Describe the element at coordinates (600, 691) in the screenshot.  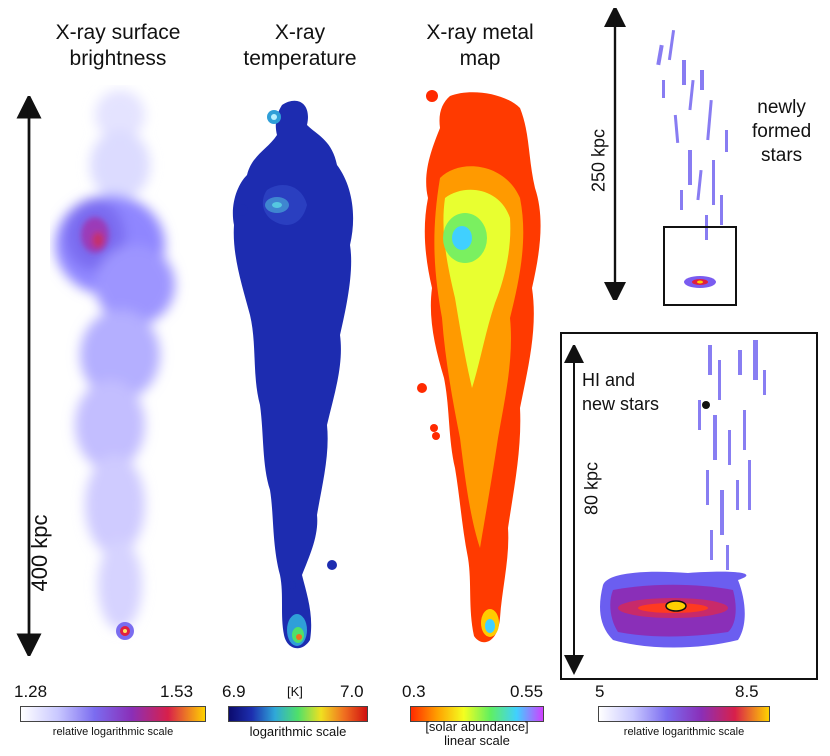
I see `hi-scale-min: 5` at that location.